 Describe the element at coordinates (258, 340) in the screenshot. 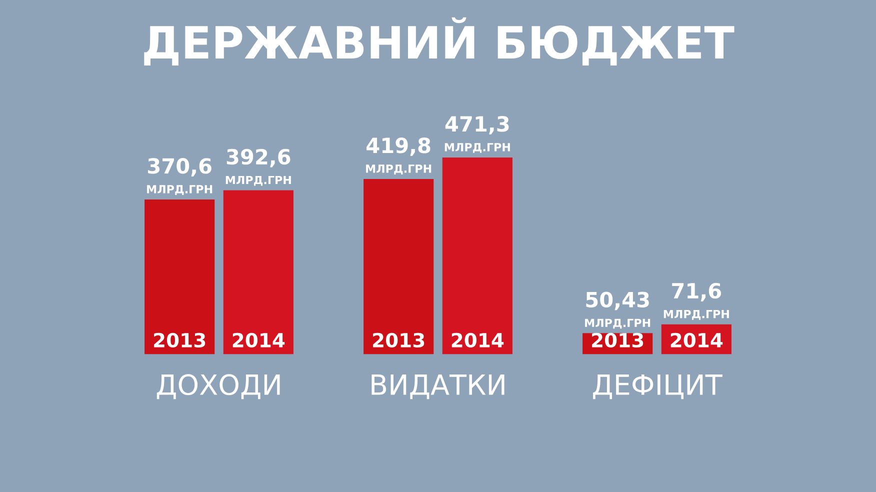

I see `series-label: 2014` at that location.